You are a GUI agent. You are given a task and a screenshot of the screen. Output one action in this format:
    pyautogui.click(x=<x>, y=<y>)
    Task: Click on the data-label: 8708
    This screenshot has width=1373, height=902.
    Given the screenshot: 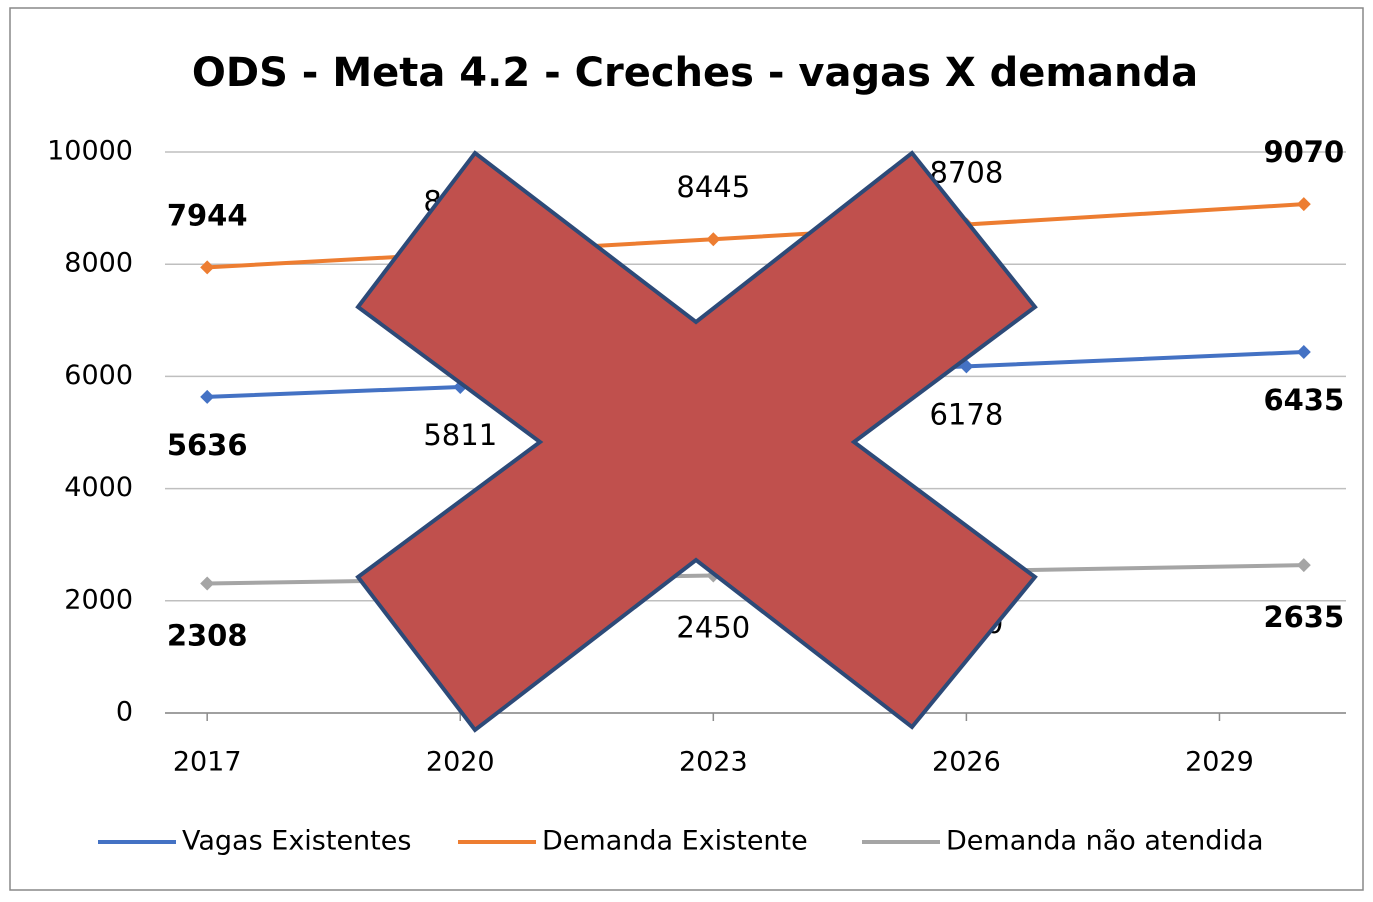 What is the action you would take?
    pyautogui.click(x=966, y=172)
    